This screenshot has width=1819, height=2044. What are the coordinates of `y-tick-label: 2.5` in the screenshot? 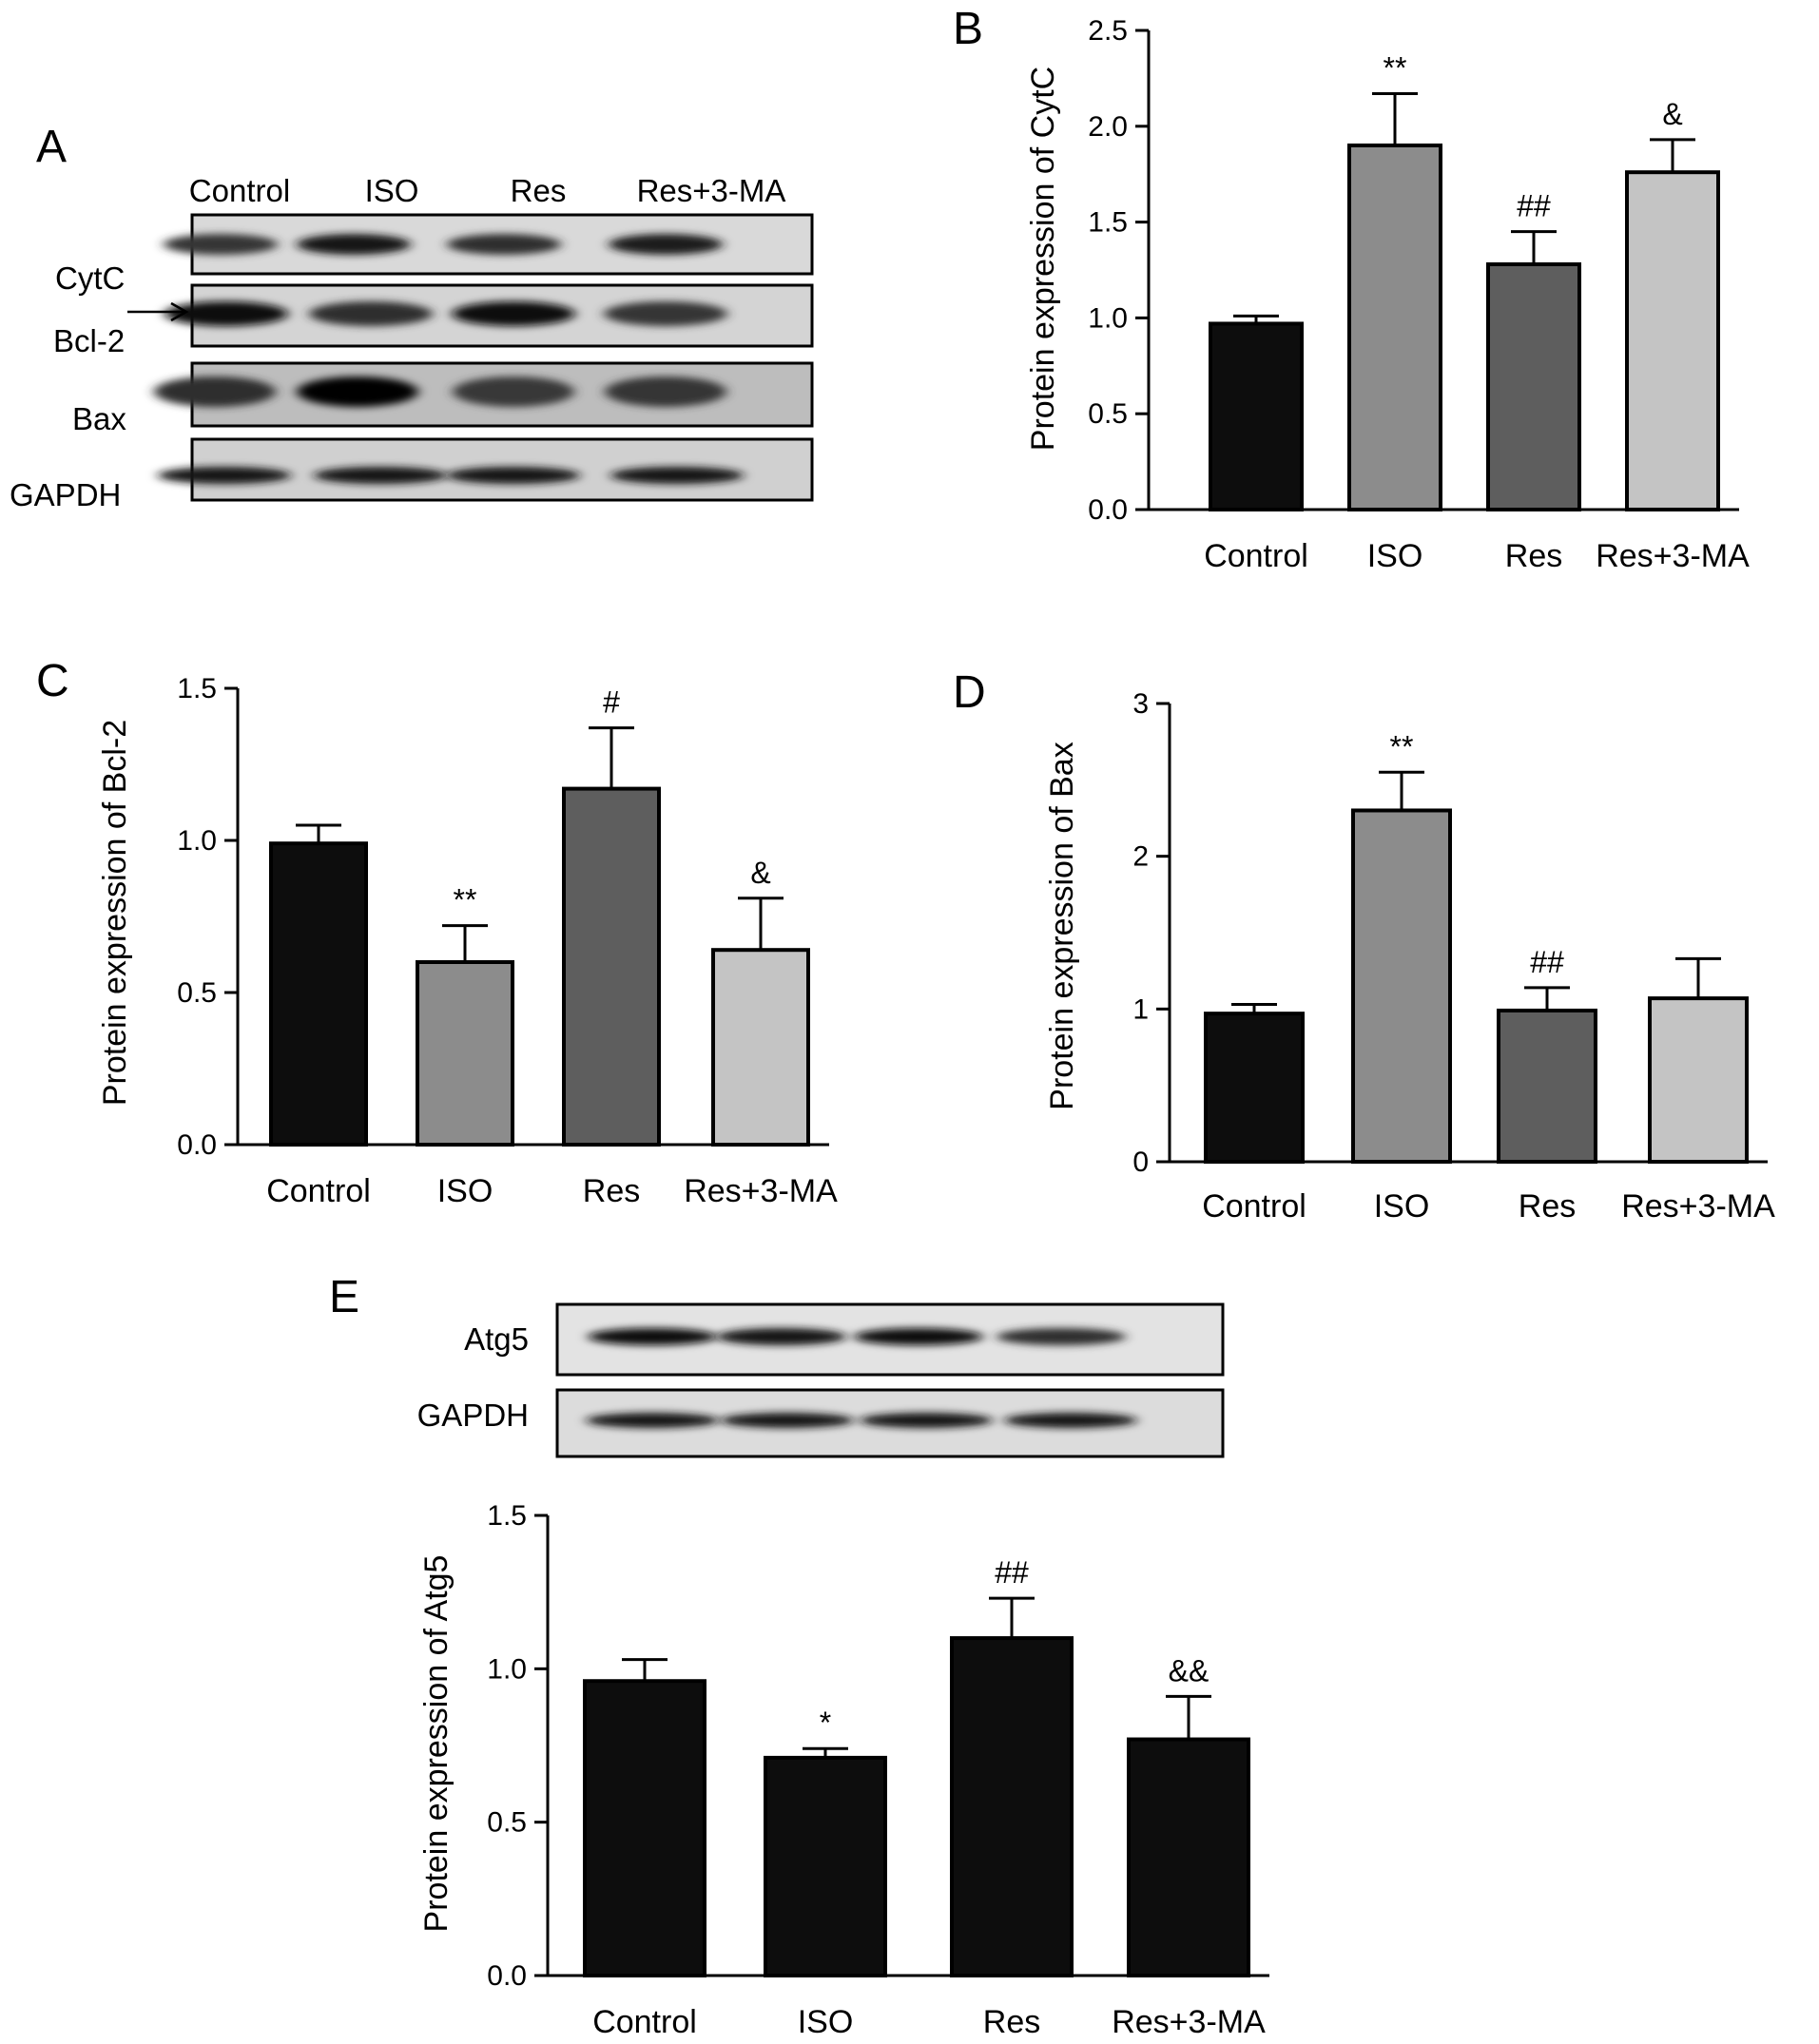 It's located at (1108, 31).